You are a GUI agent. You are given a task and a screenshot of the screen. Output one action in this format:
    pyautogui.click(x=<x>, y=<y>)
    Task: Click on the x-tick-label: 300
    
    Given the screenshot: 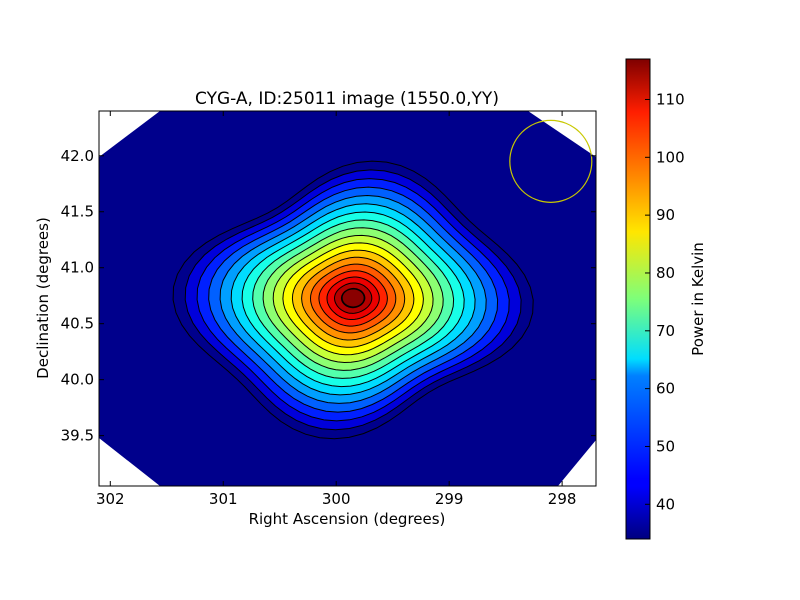 What is the action you would take?
    pyautogui.click(x=336, y=499)
    